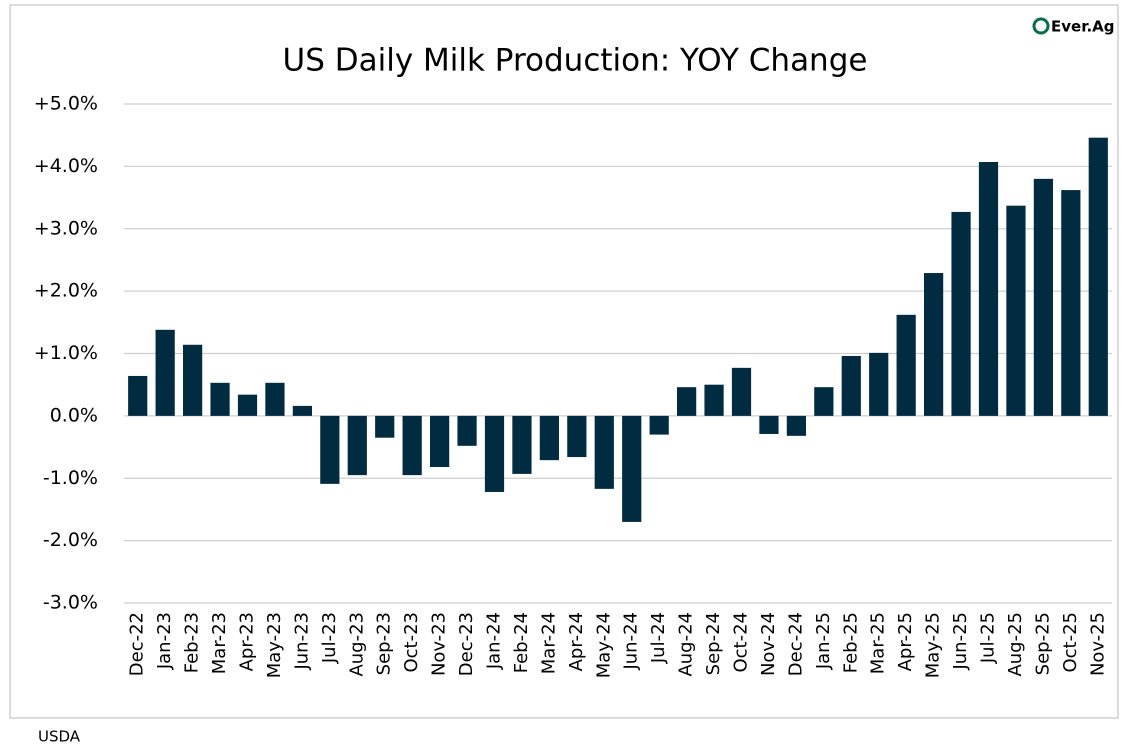 The width and height of the screenshot is (1130, 756). Describe the element at coordinates (66, 228) in the screenshot. I see `y-tick-label: +3.0%` at that location.